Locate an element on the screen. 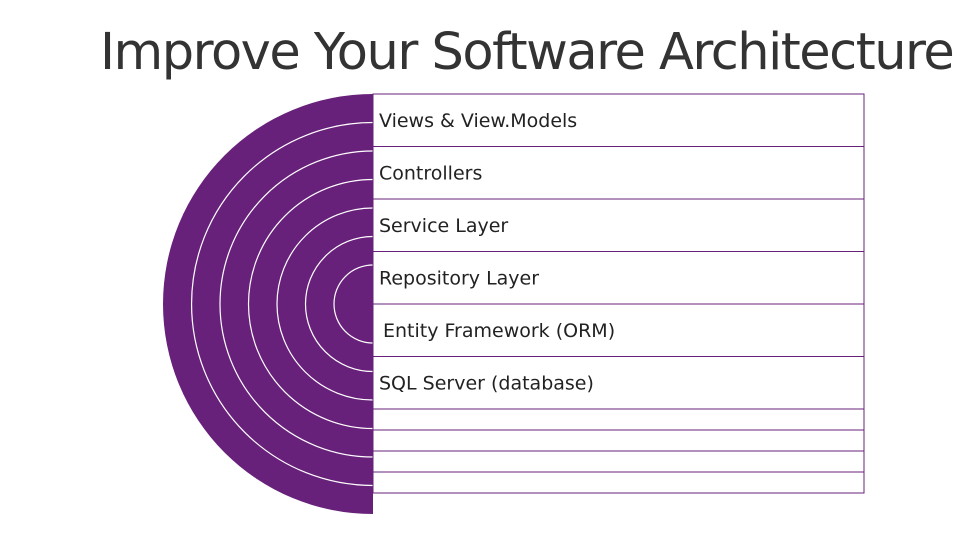 This screenshot has width=979, height=551. layer-label: SQL Server (database) is located at coordinates (486, 384).